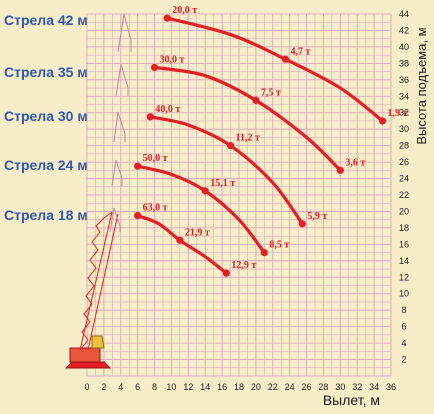 The height and width of the screenshot is (414, 434). Describe the element at coordinates (88, 365) in the screenshot. I see `crane-base-icon` at that location.